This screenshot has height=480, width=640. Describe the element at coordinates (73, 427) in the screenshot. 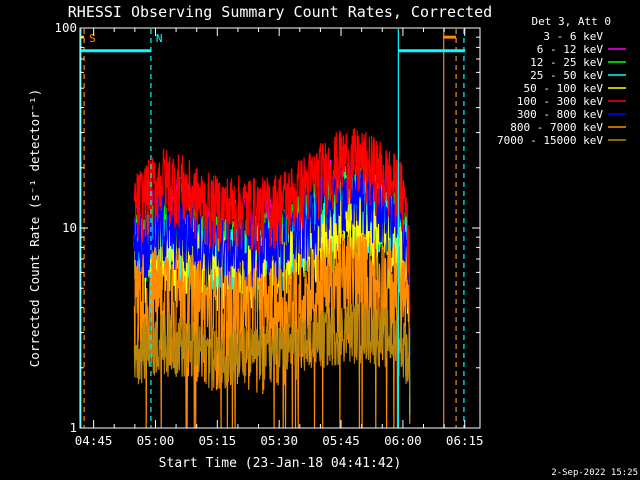

I see `y-tick-label: 1` at that location.